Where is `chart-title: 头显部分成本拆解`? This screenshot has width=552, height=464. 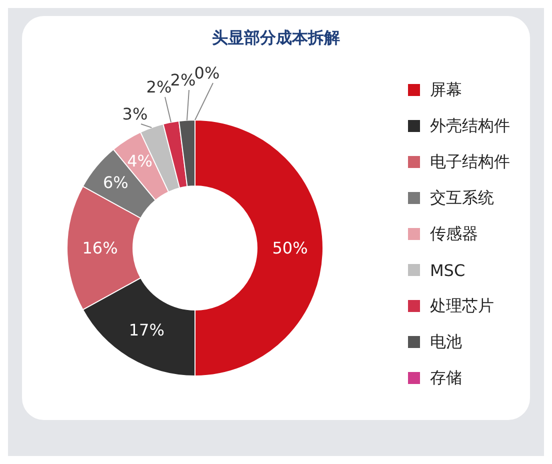
chart-title: 头显部分成本拆解 is located at coordinates (276, 38).